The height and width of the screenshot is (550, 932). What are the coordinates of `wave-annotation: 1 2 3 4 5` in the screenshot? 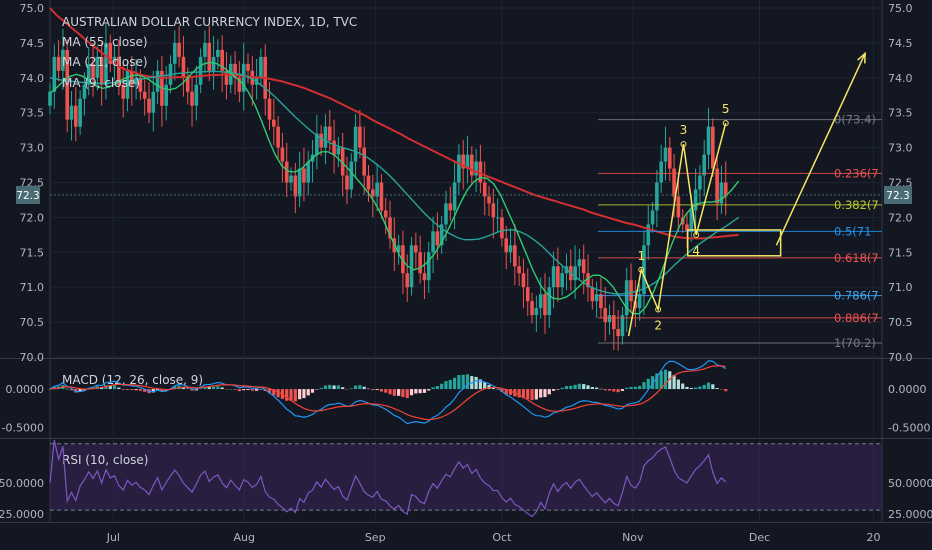 It's located at (746, 194).